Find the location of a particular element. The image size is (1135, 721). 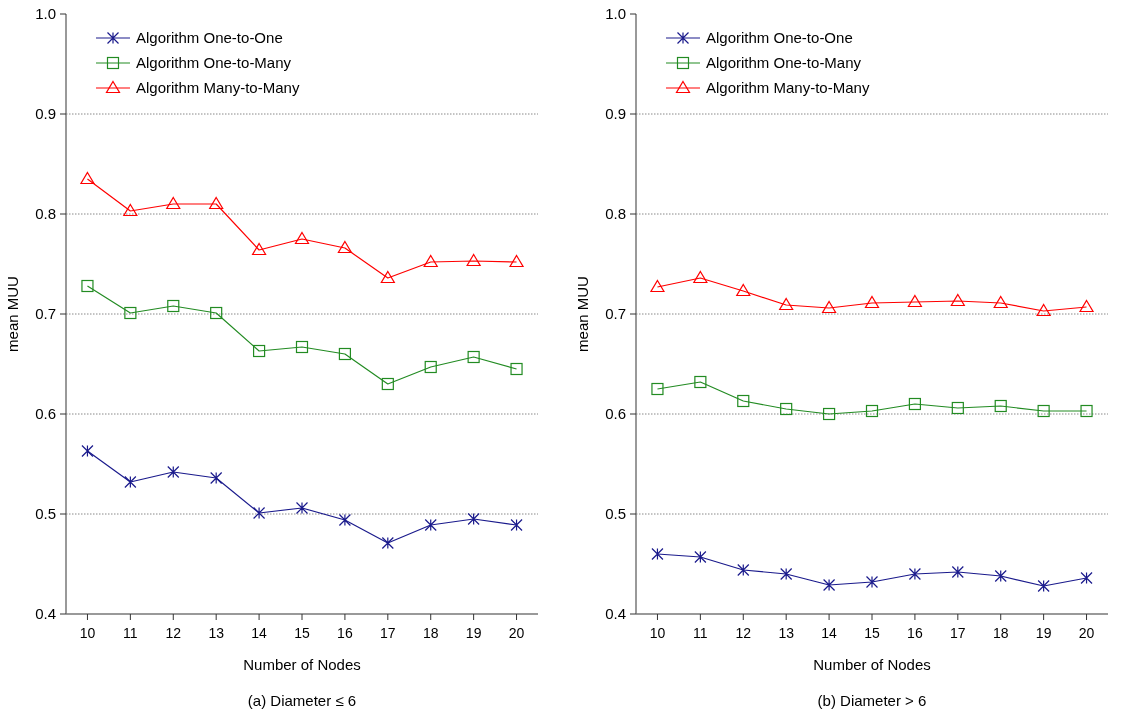

x-tick-label: 16 is located at coordinates (915, 633).